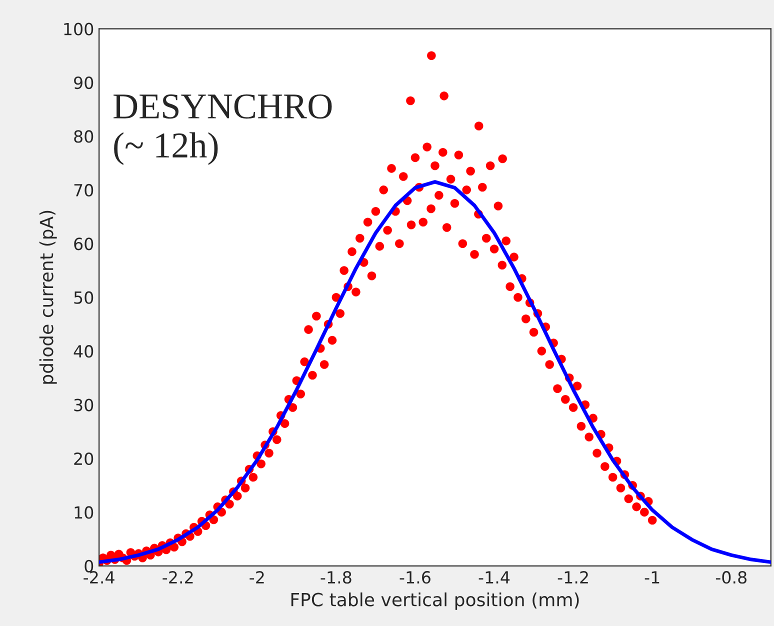 The height and width of the screenshot is (626, 774). Describe the element at coordinates (84, 190) in the screenshot. I see `y-tick-label: 70` at that location.